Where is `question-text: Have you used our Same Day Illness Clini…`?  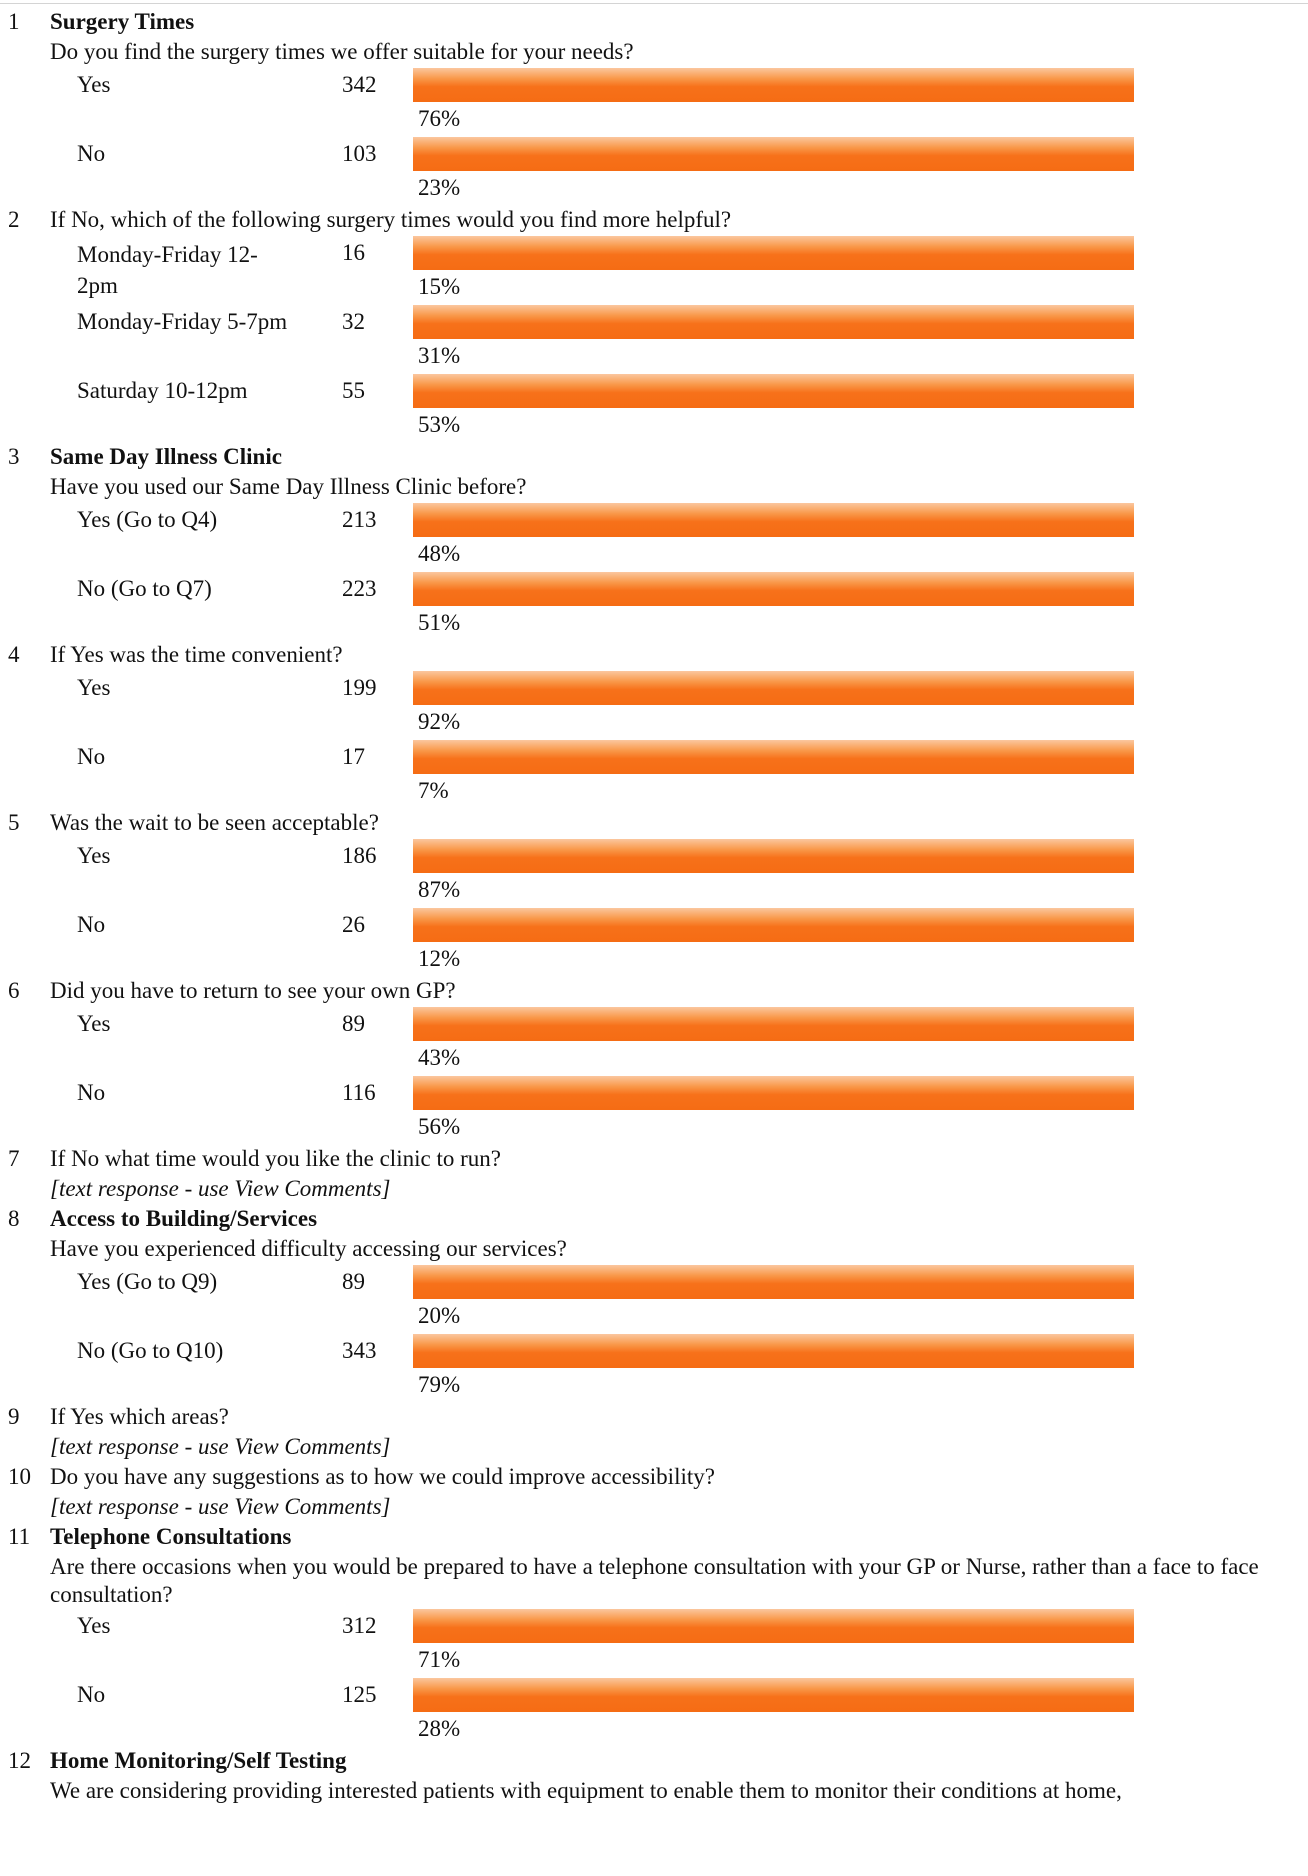 question-text: Have you used our Same Day Illness Clini… is located at coordinates (288, 486).